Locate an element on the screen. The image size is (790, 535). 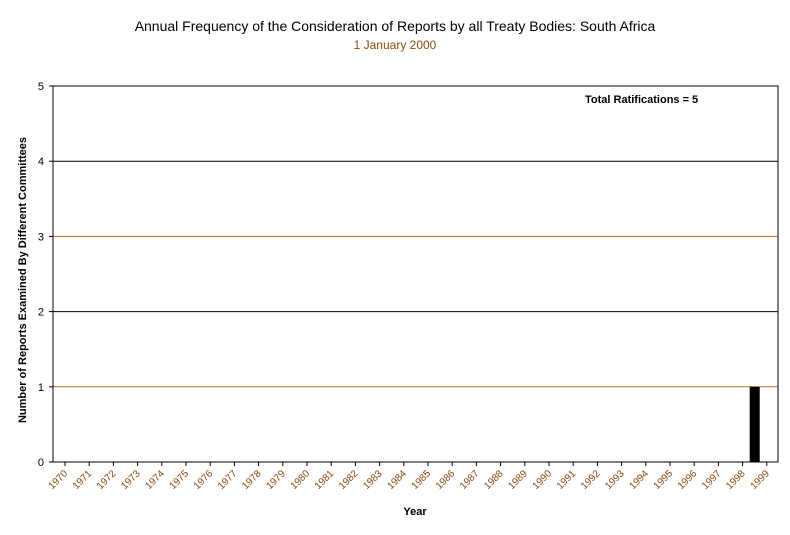
x-tick-label: 1977 is located at coordinates (228, 480).